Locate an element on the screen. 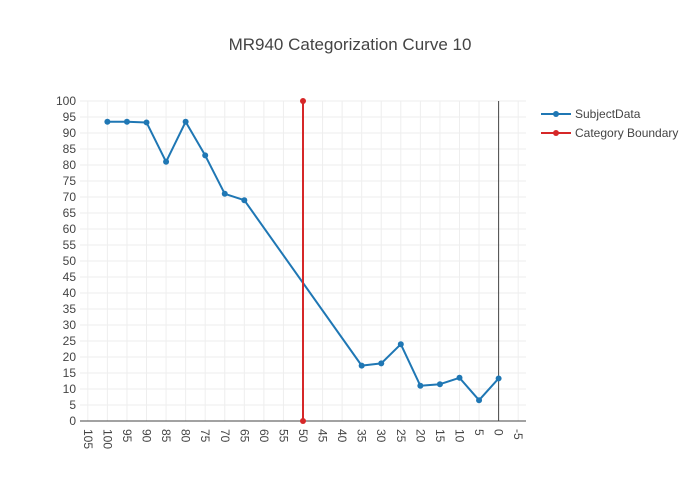  legend-label: Category Boundary is located at coordinates (626, 133).